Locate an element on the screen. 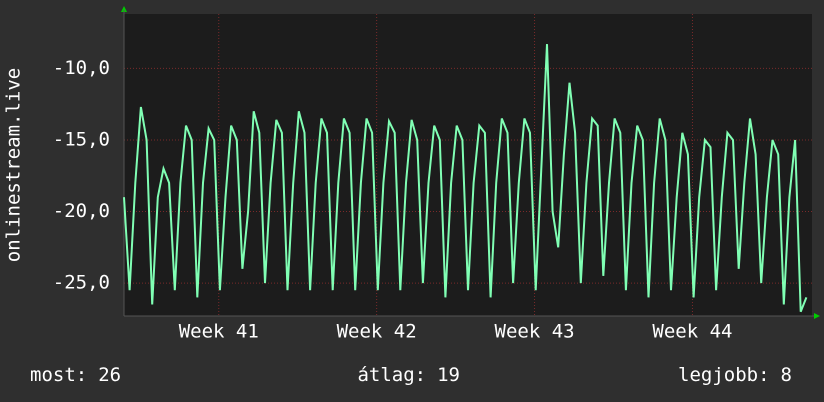  x-tick-label: Week 41 is located at coordinates (219, 332).